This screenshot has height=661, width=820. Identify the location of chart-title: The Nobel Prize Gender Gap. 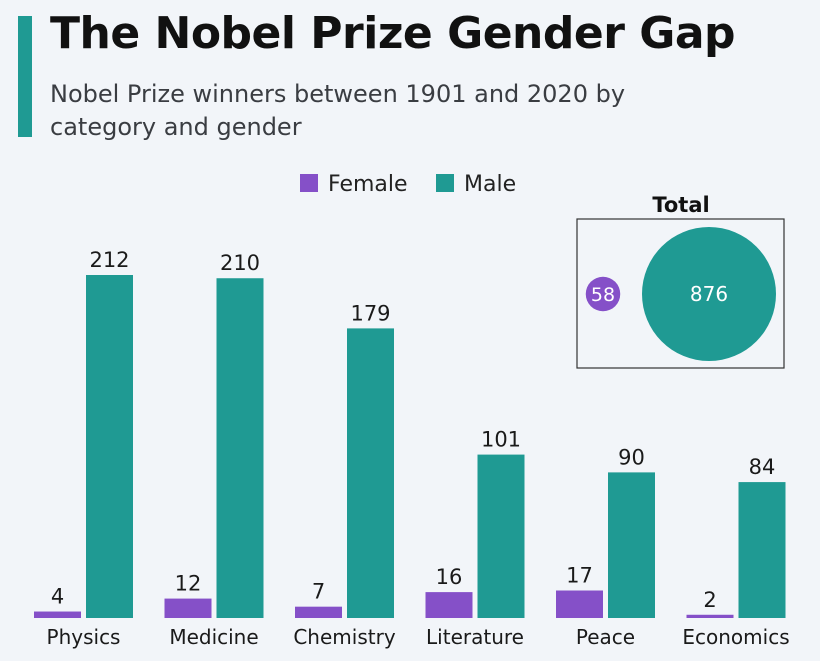
(393, 33).